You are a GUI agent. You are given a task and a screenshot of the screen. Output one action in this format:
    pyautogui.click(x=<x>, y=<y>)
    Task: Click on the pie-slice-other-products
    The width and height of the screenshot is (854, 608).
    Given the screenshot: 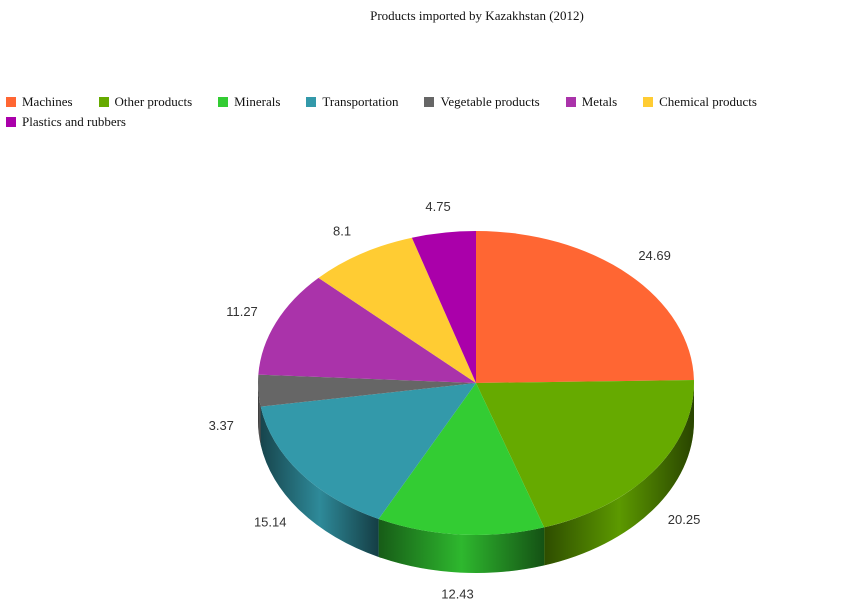 What is the action you would take?
    pyautogui.click(x=585, y=454)
    